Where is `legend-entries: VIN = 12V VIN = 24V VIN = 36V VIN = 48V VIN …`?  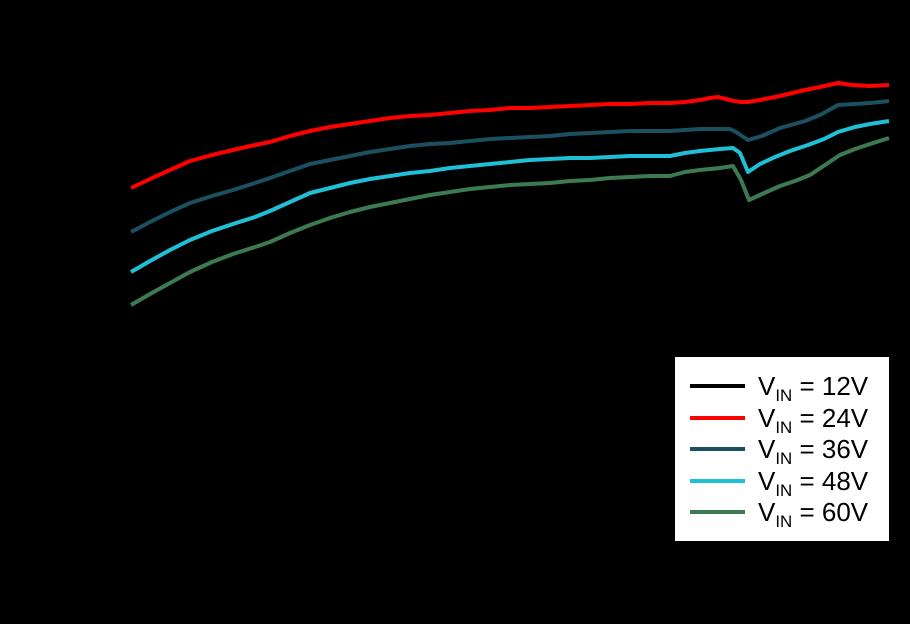
legend-entries: VIN = 12V VIN = 24V VIN = 36V VIN = 48V VIN … is located at coordinates (782, 451).